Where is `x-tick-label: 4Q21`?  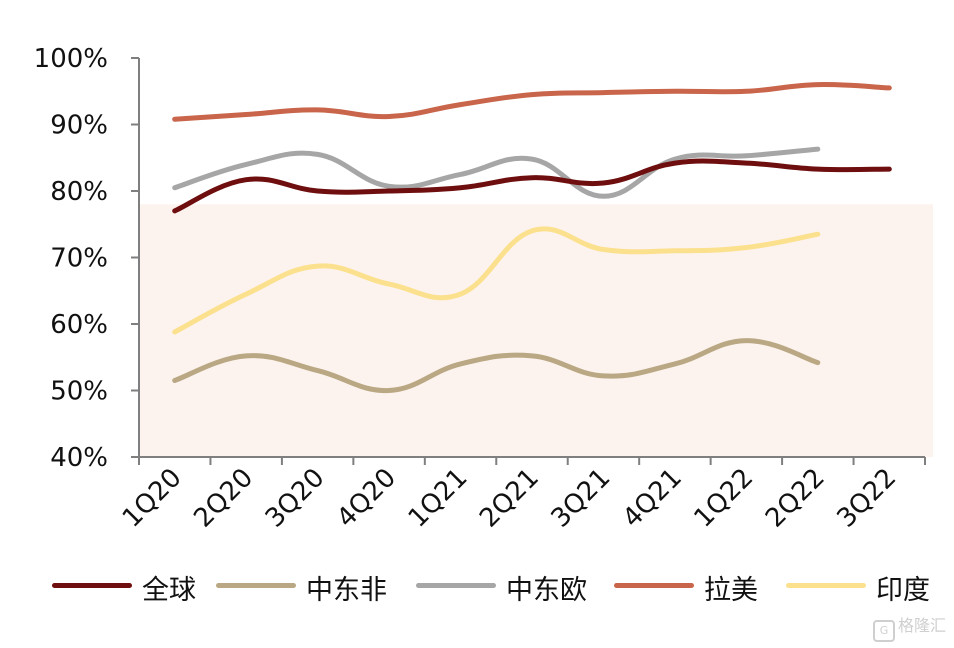
x-tick-label: 4Q21 is located at coordinates (652, 498).